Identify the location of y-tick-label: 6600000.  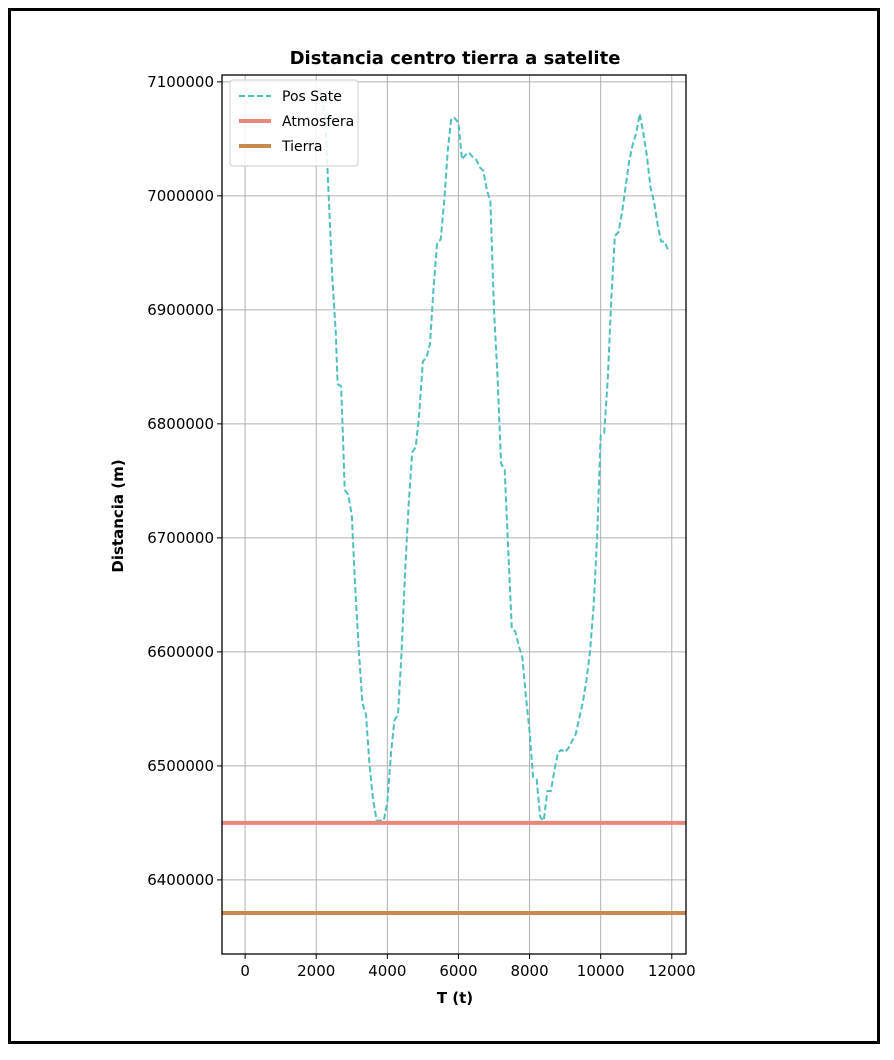
(180, 652).